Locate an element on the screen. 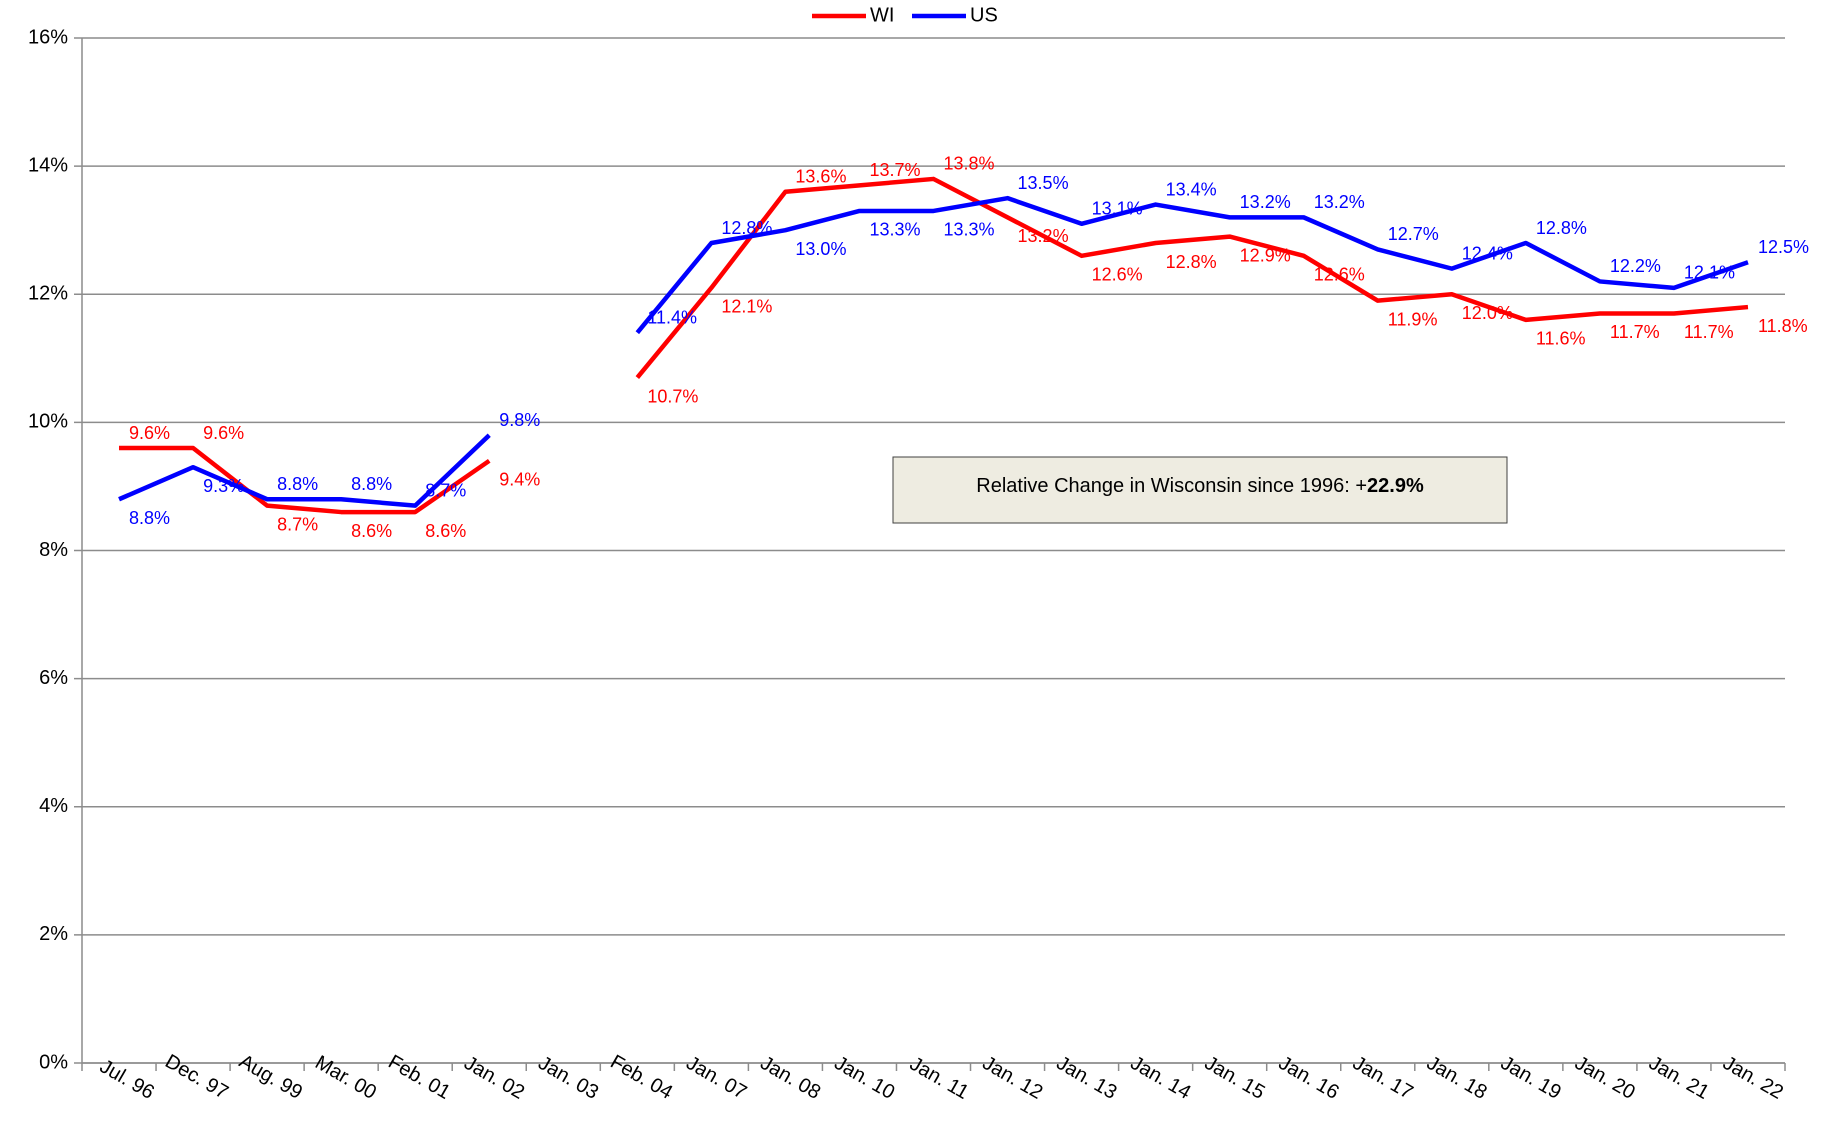  data-label: 9.3% is located at coordinates (223, 486).